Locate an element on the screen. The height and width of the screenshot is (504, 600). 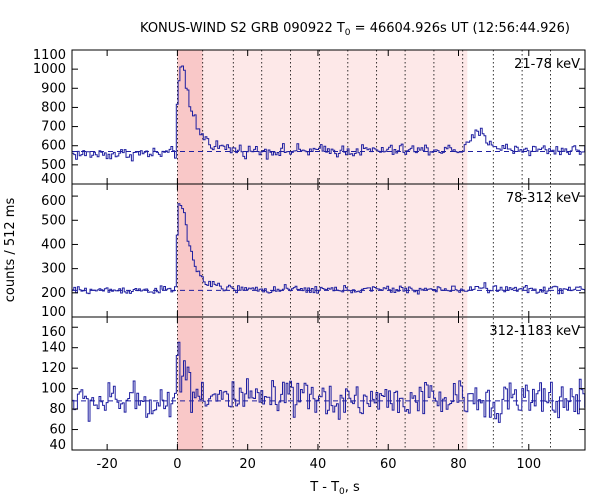
y-tick-label-0-3: 700 is located at coordinates (53, 127).